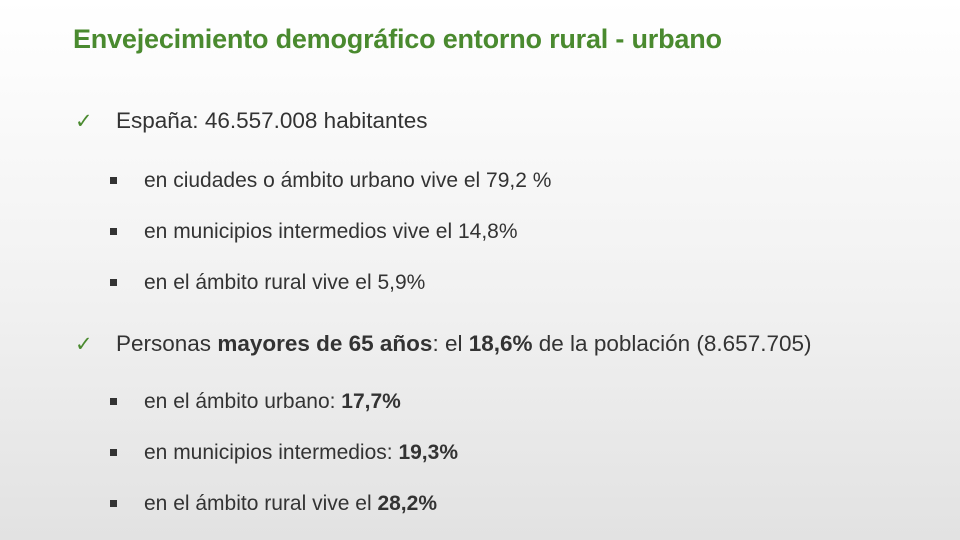 The image size is (960, 540). I want to click on sub-bullet-intermediate: en municipios intermedios vive el 14,8%, so click(314, 232).